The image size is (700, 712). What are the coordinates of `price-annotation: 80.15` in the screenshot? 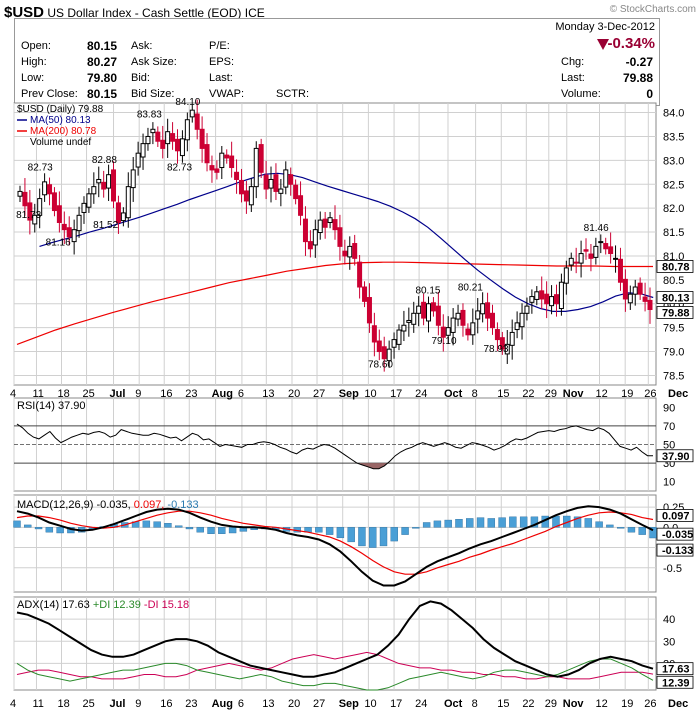 It's located at (427, 291).